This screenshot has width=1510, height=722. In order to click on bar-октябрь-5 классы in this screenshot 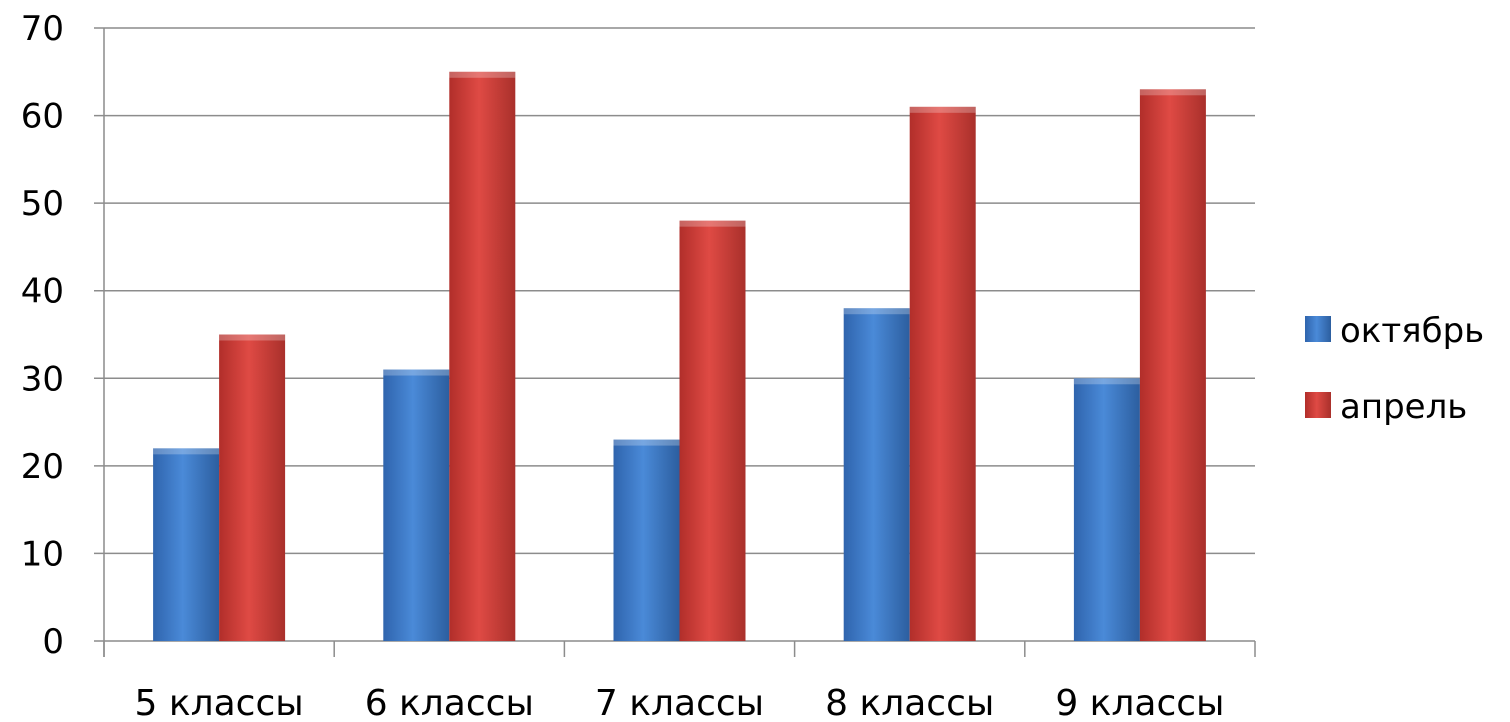, I will do `click(186, 544)`.